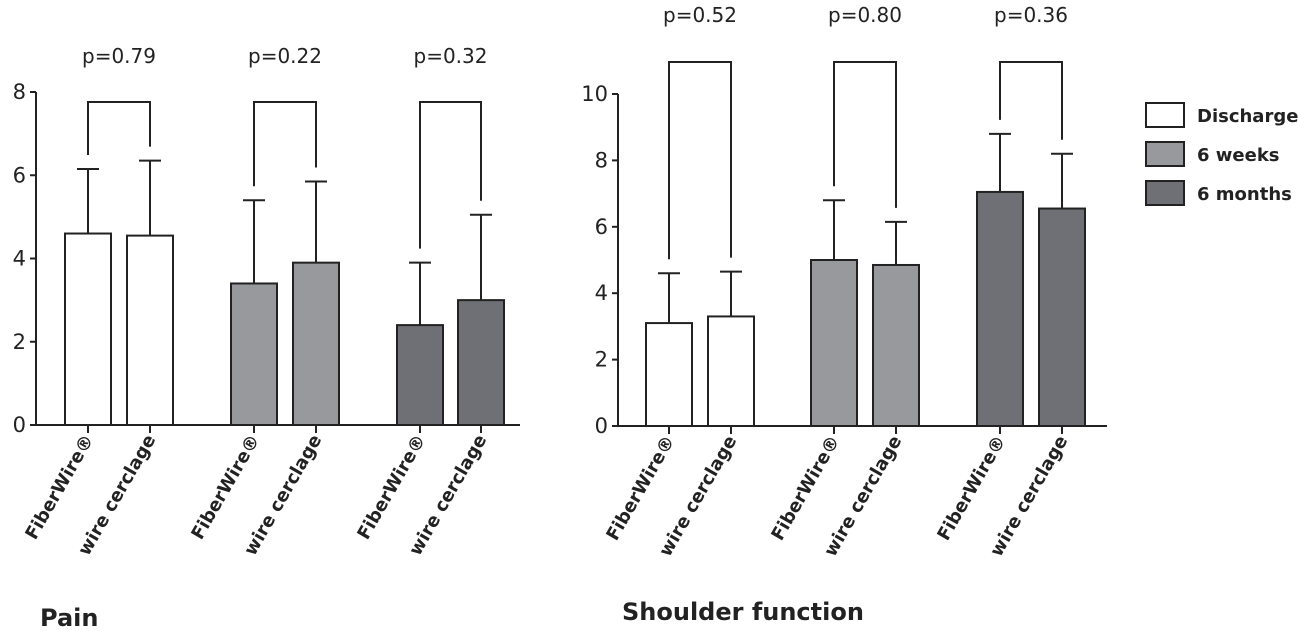 Image resolution: width=1301 pixels, height=631 pixels. I want to click on y-tick-label: 10, so click(594, 94).